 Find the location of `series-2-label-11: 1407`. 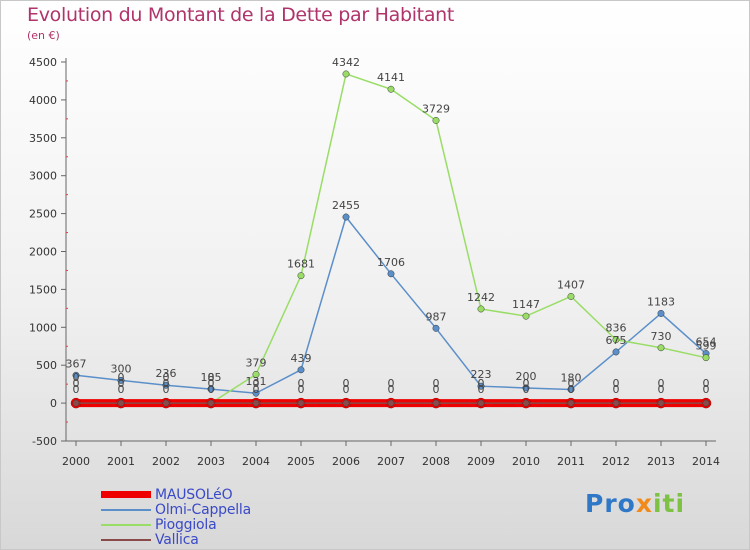

series-2-label-11: 1407 is located at coordinates (571, 284).